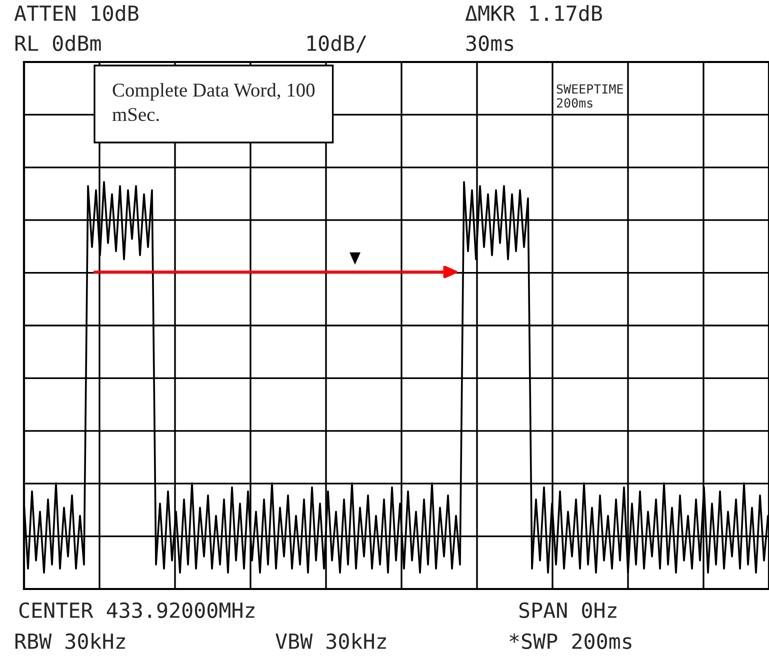 The width and height of the screenshot is (769, 658). What do you see at coordinates (589, 89) in the screenshot?
I see `text: SWEEPTIME` at bounding box center [589, 89].